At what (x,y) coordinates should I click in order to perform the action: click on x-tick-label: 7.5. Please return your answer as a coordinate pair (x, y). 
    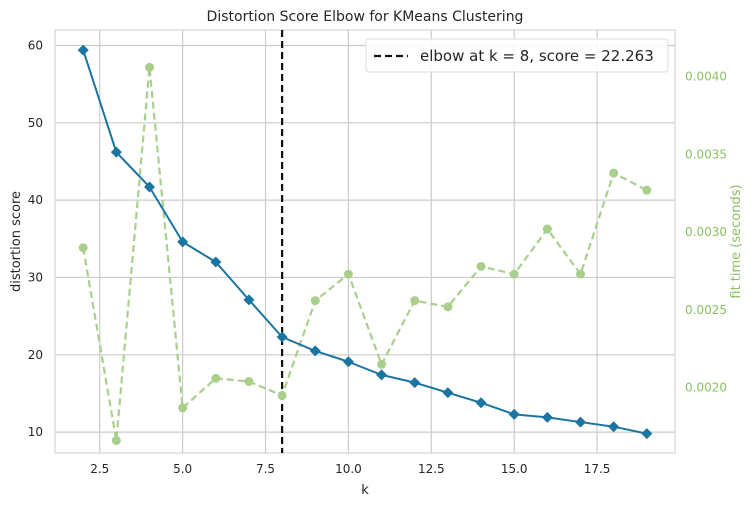
    Looking at the image, I should click on (265, 469).